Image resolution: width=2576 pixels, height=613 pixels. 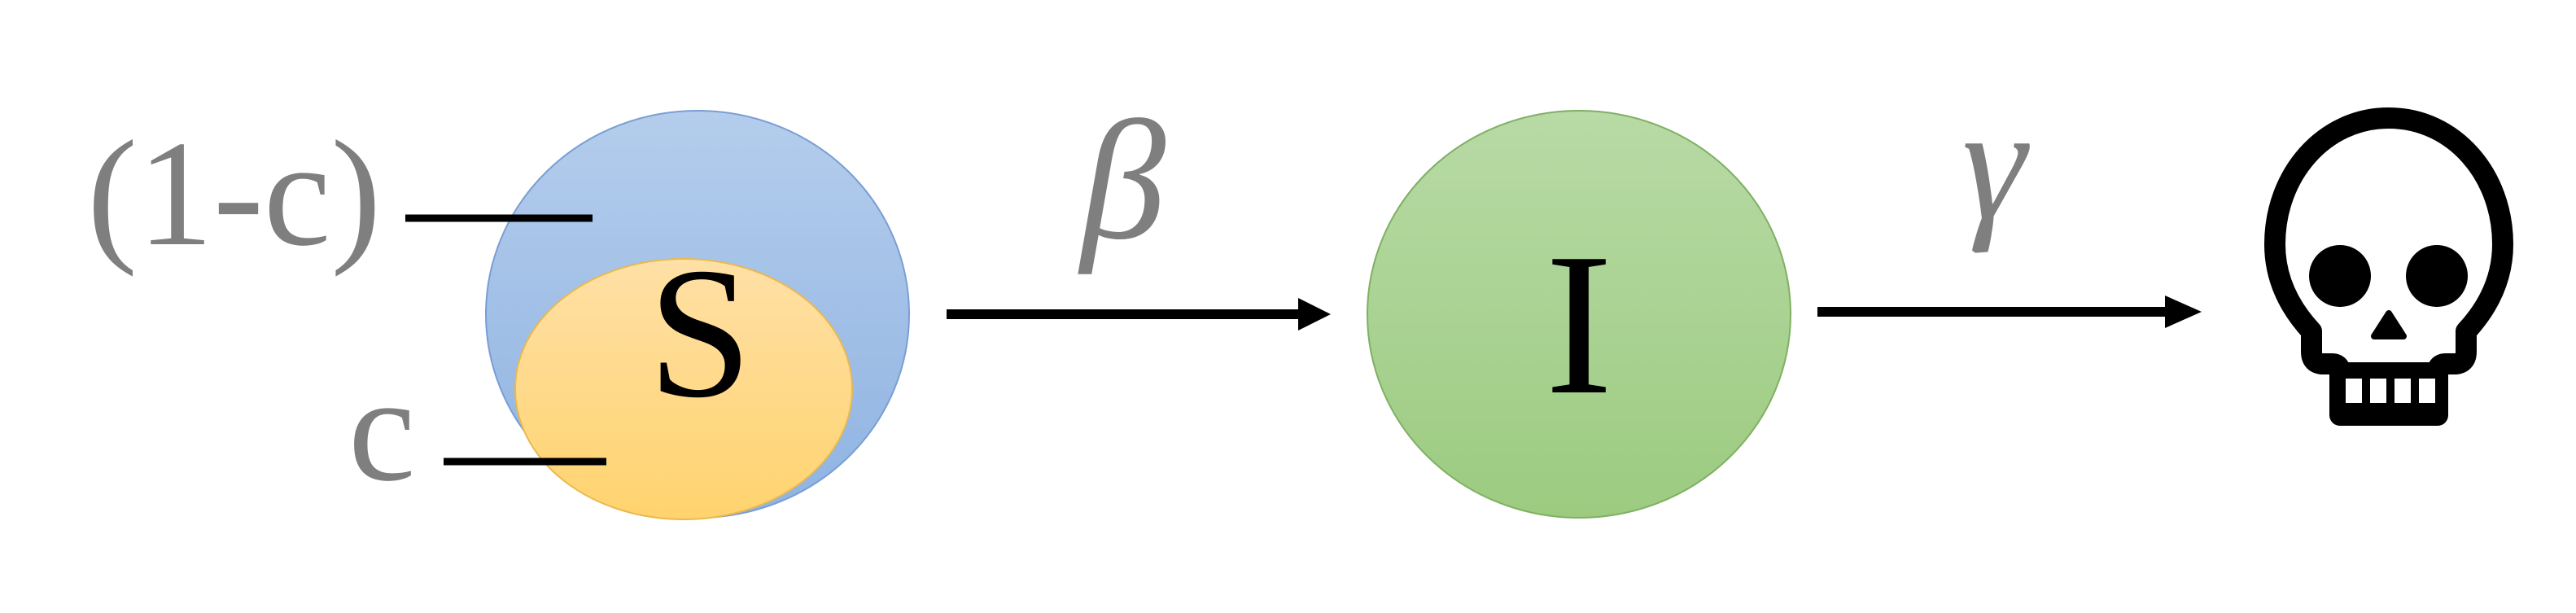 What do you see at coordinates (1314, 314) in the screenshot?
I see `infection-arrowhead` at bounding box center [1314, 314].